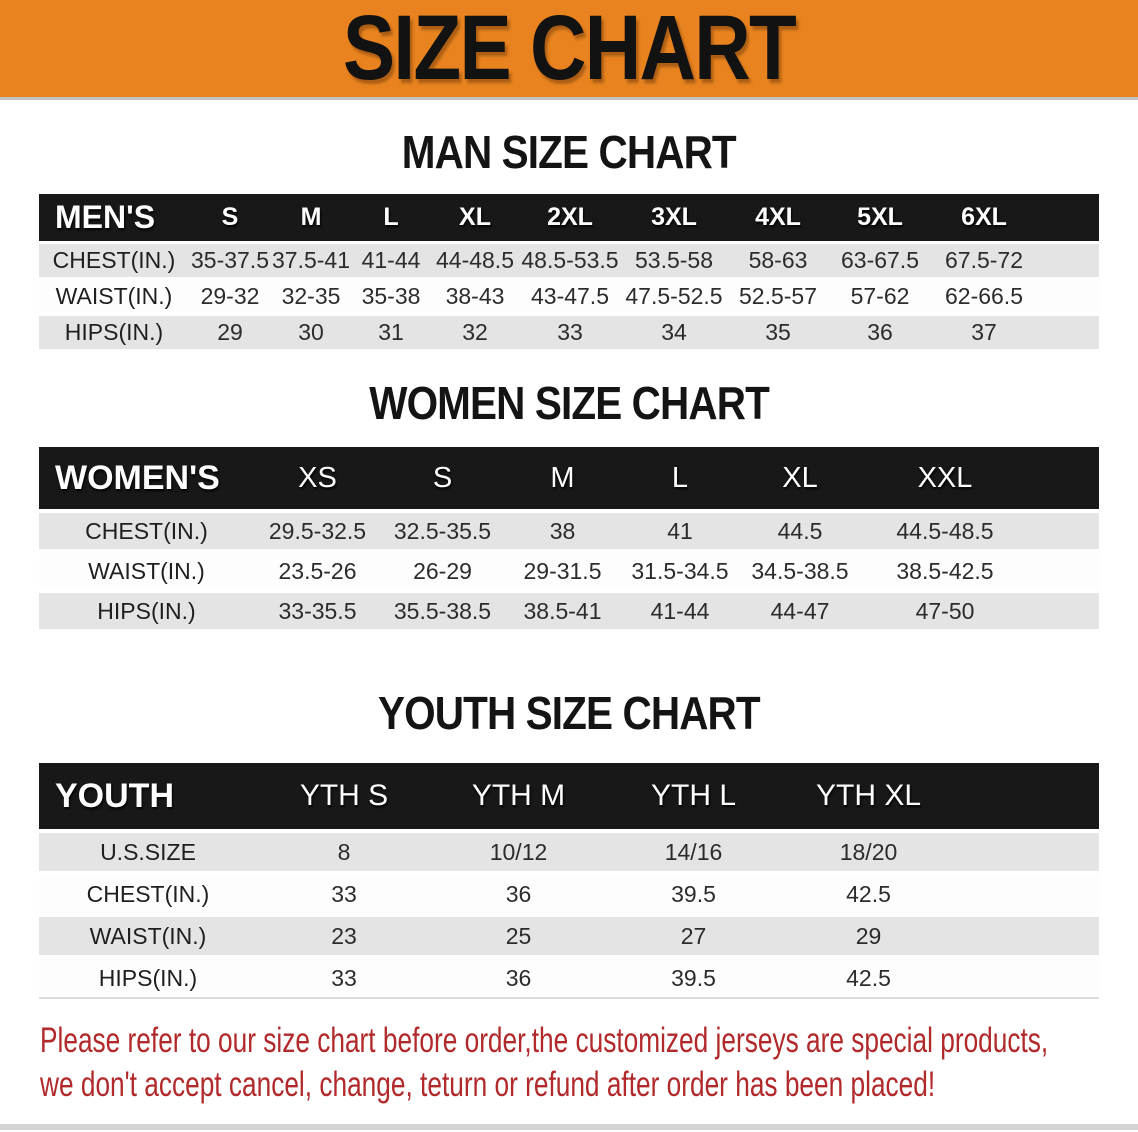  Describe the element at coordinates (1064, 609) in the screenshot. I see `women-row-2-filler` at that location.